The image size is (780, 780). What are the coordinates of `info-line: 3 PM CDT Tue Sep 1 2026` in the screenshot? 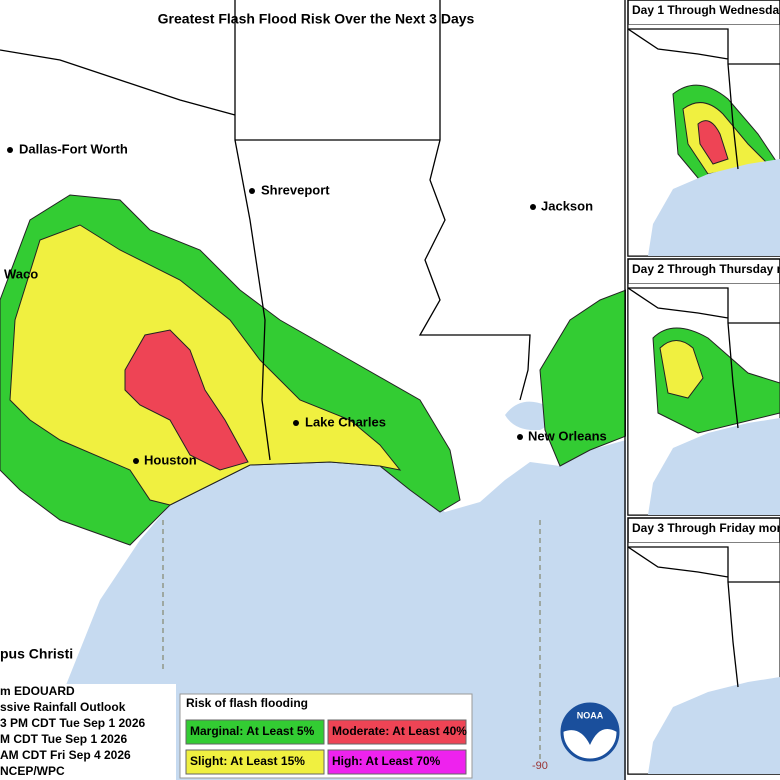 It's located at (72, 723).